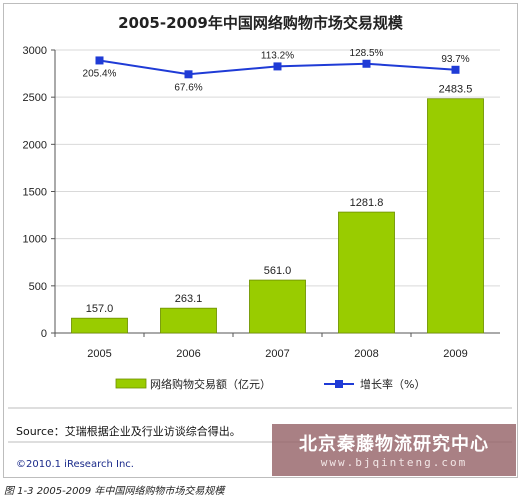 This screenshot has height=499, width=521. What do you see at coordinates (455, 354) in the screenshot?
I see `x-tick-label: 2009` at bounding box center [455, 354].